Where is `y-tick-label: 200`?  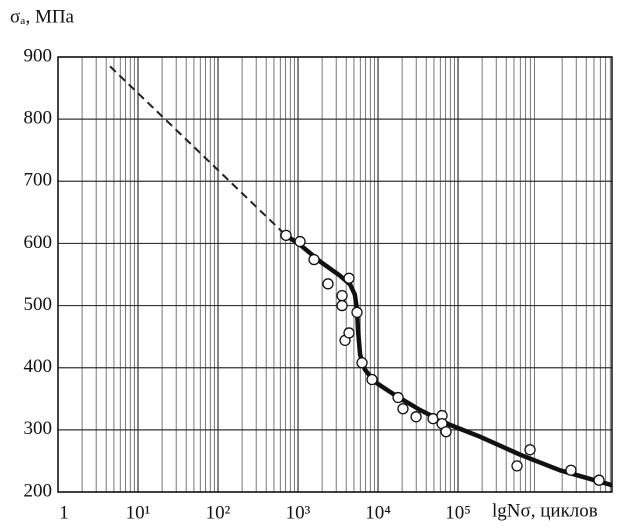
y-tick-label: 200 is located at coordinates (38, 490).